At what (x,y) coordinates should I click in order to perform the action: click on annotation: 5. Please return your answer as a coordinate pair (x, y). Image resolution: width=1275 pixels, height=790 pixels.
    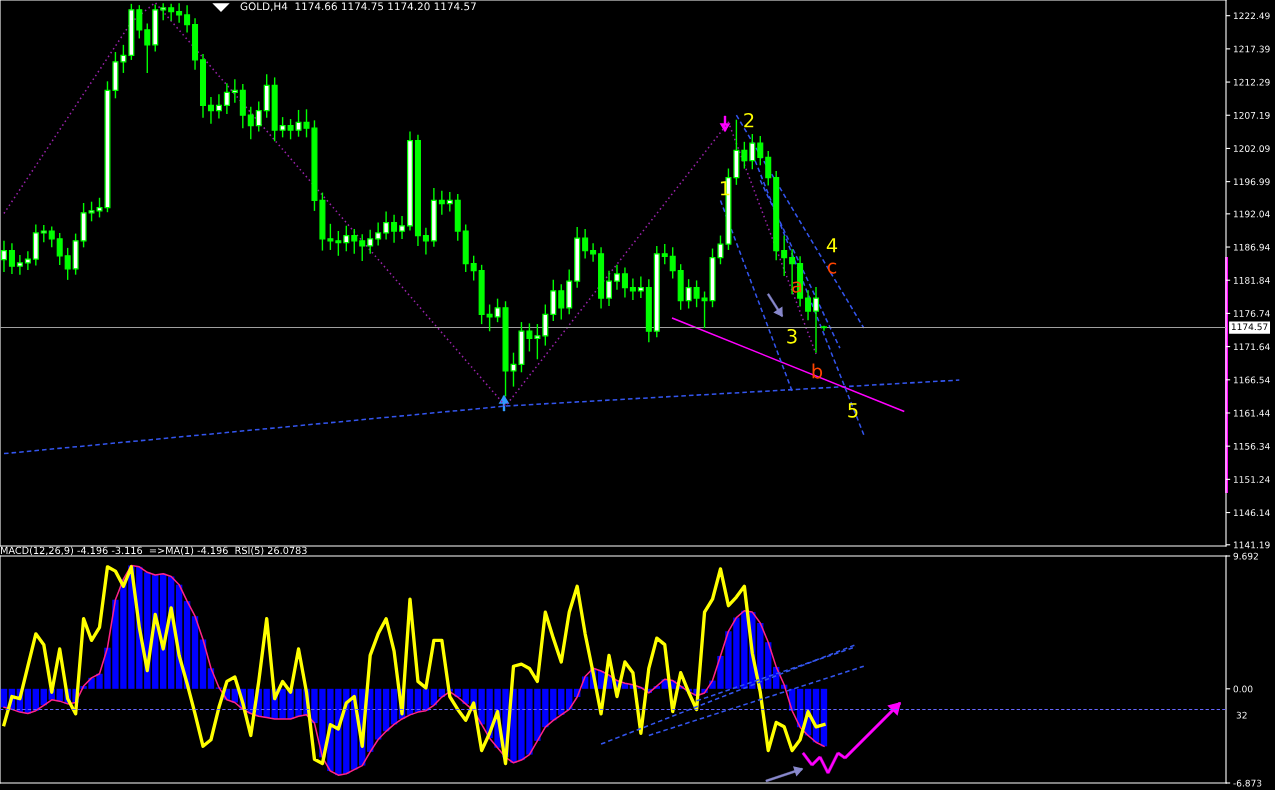
    Looking at the image, I should click on (853, 410).